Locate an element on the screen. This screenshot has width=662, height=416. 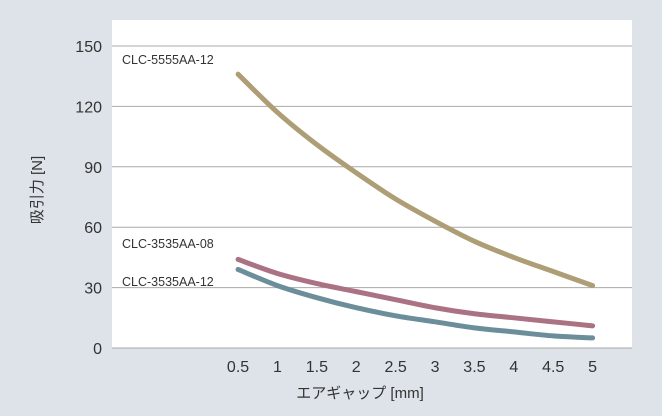
x-tick-label: 3.5 is located at coordinates (474, 367).